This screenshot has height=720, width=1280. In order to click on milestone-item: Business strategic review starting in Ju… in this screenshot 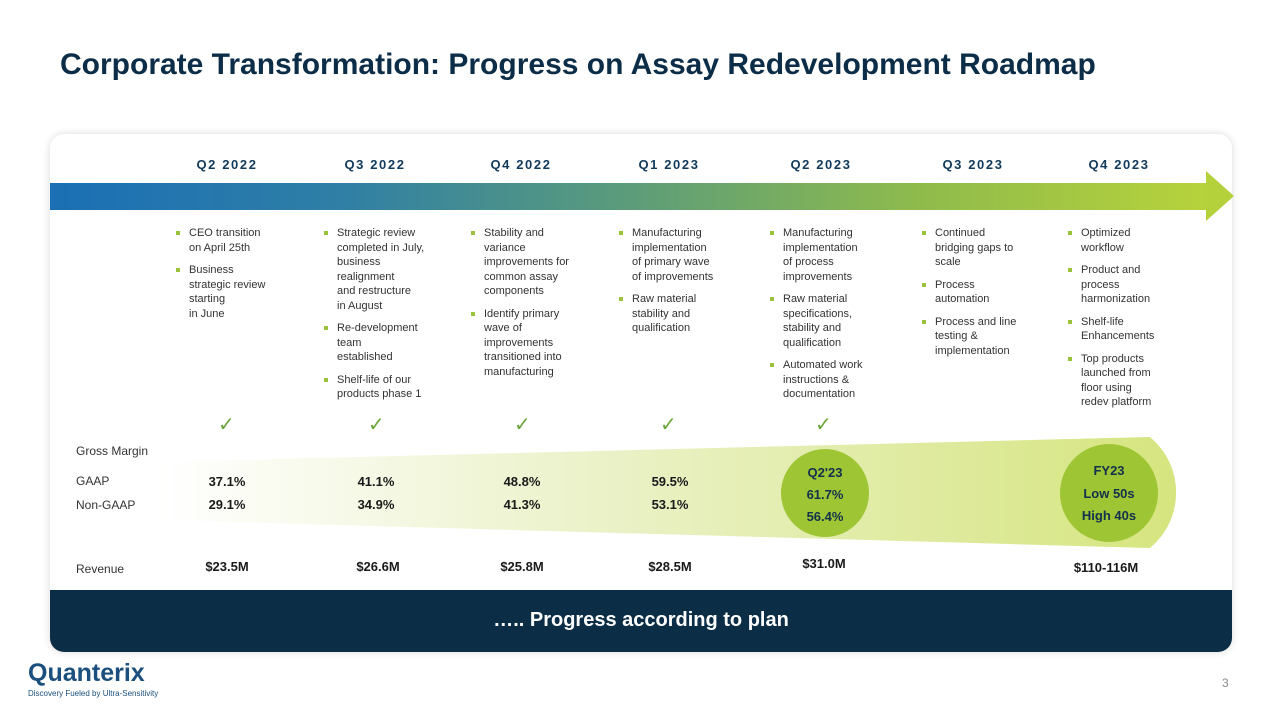, I will do `click(238, 292)`.